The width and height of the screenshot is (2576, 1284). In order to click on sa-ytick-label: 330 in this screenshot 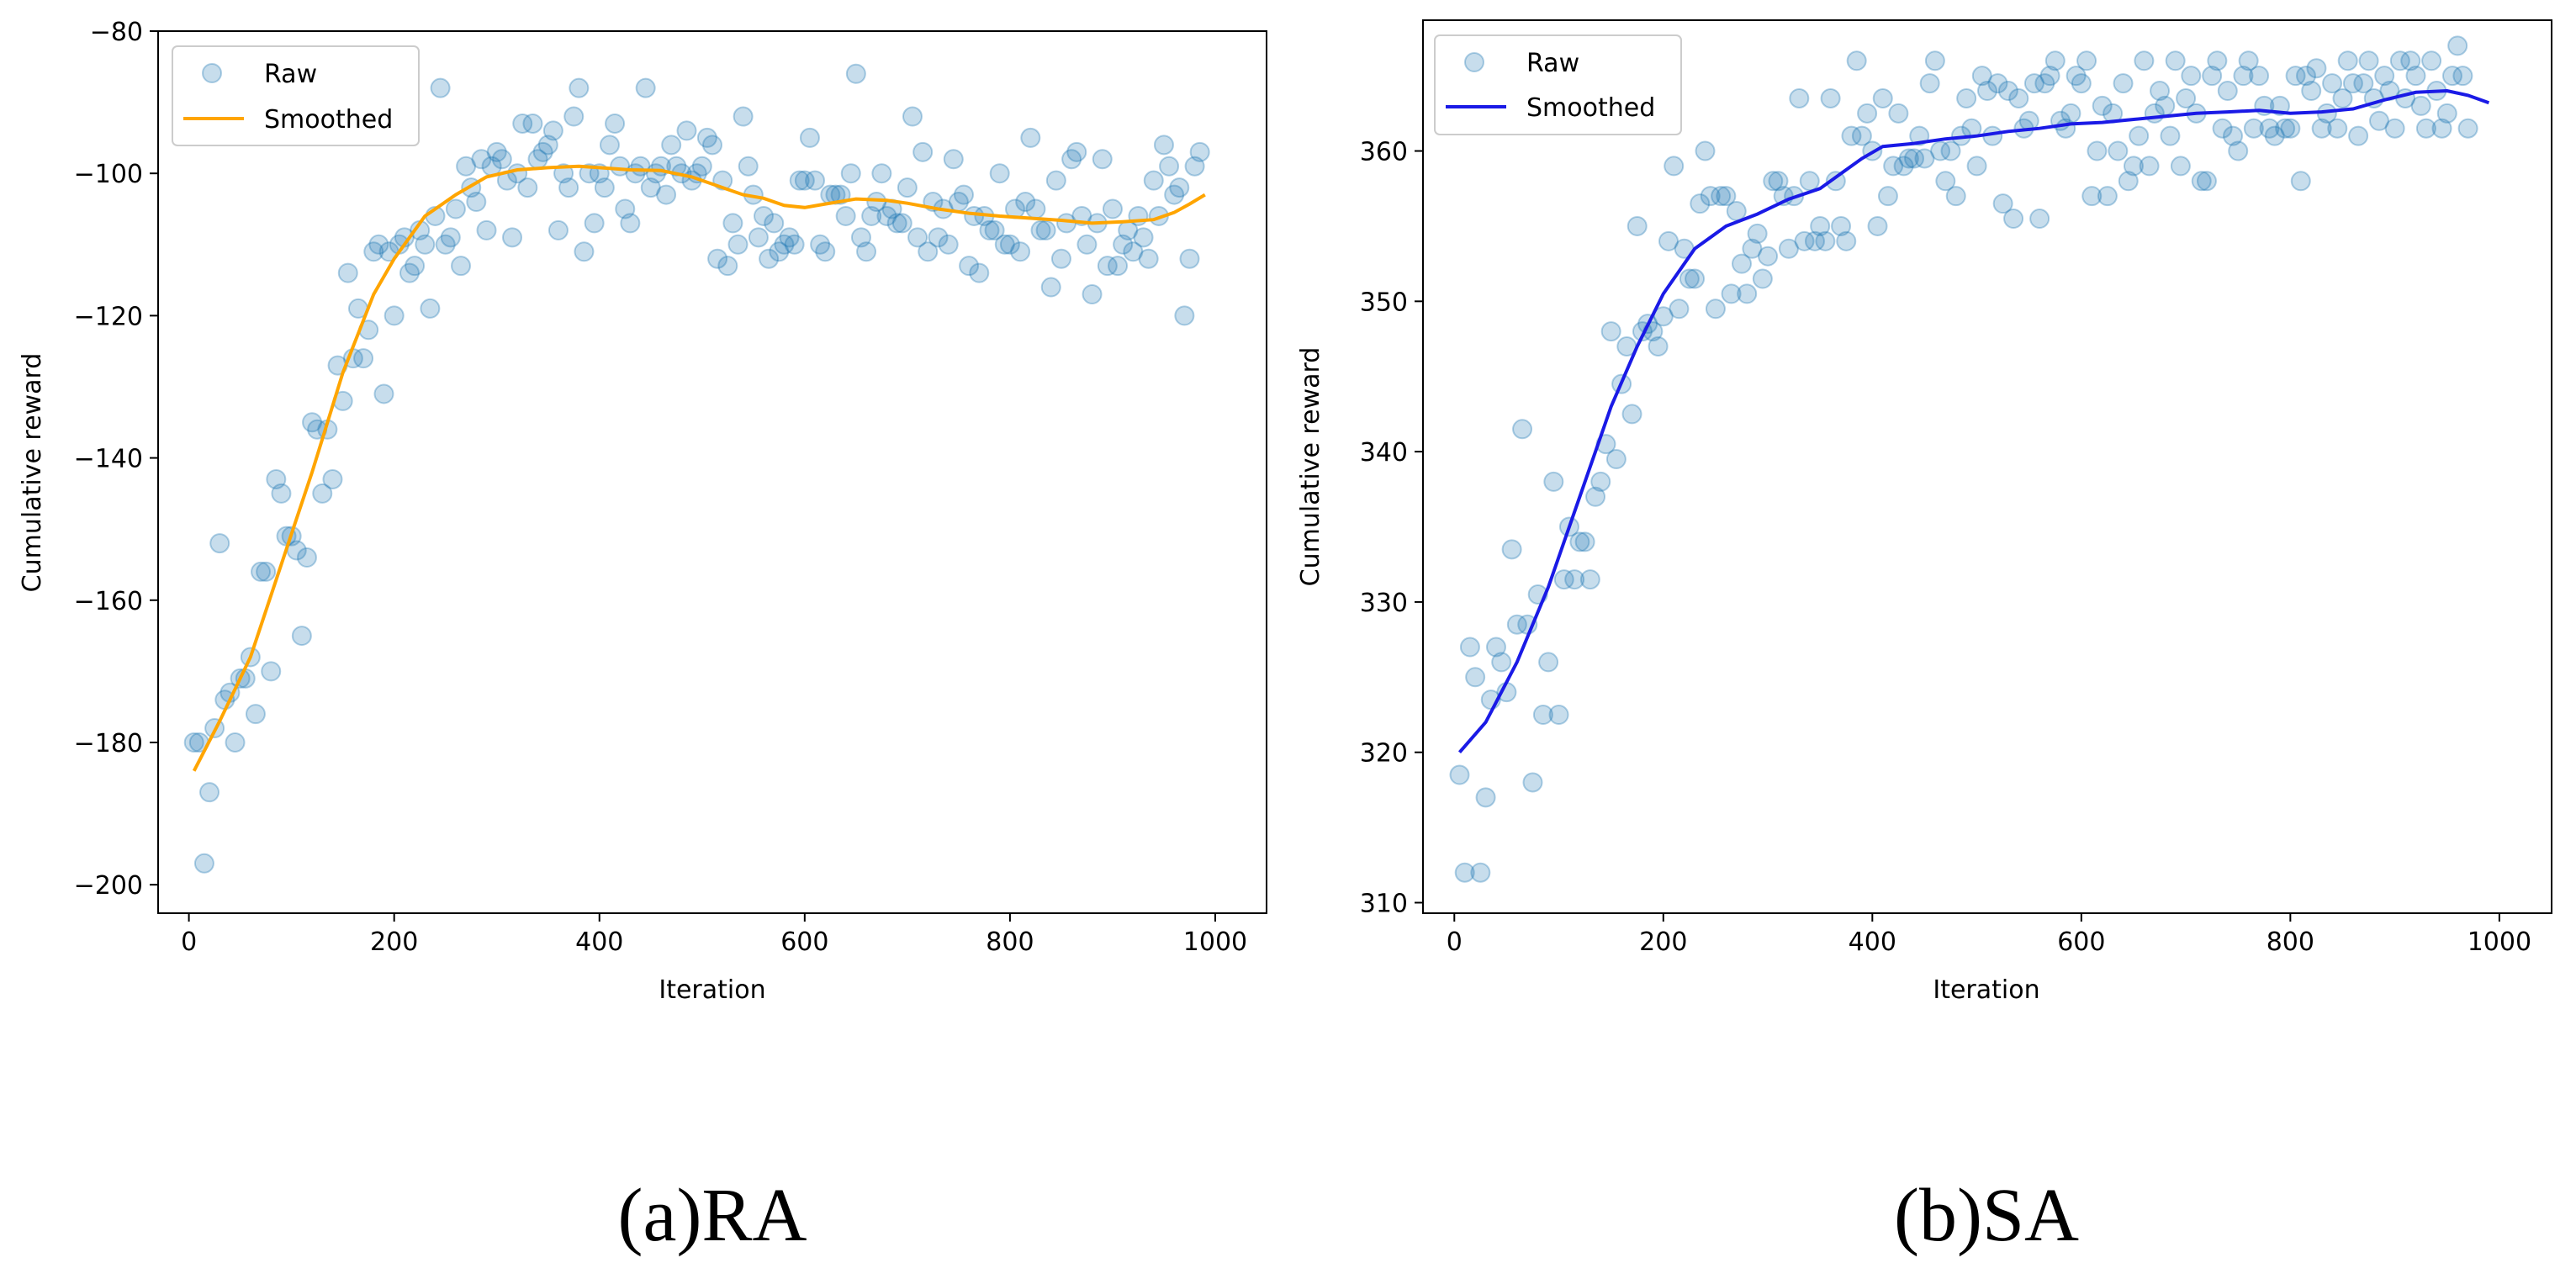, I will do `click(1384, 603)`.